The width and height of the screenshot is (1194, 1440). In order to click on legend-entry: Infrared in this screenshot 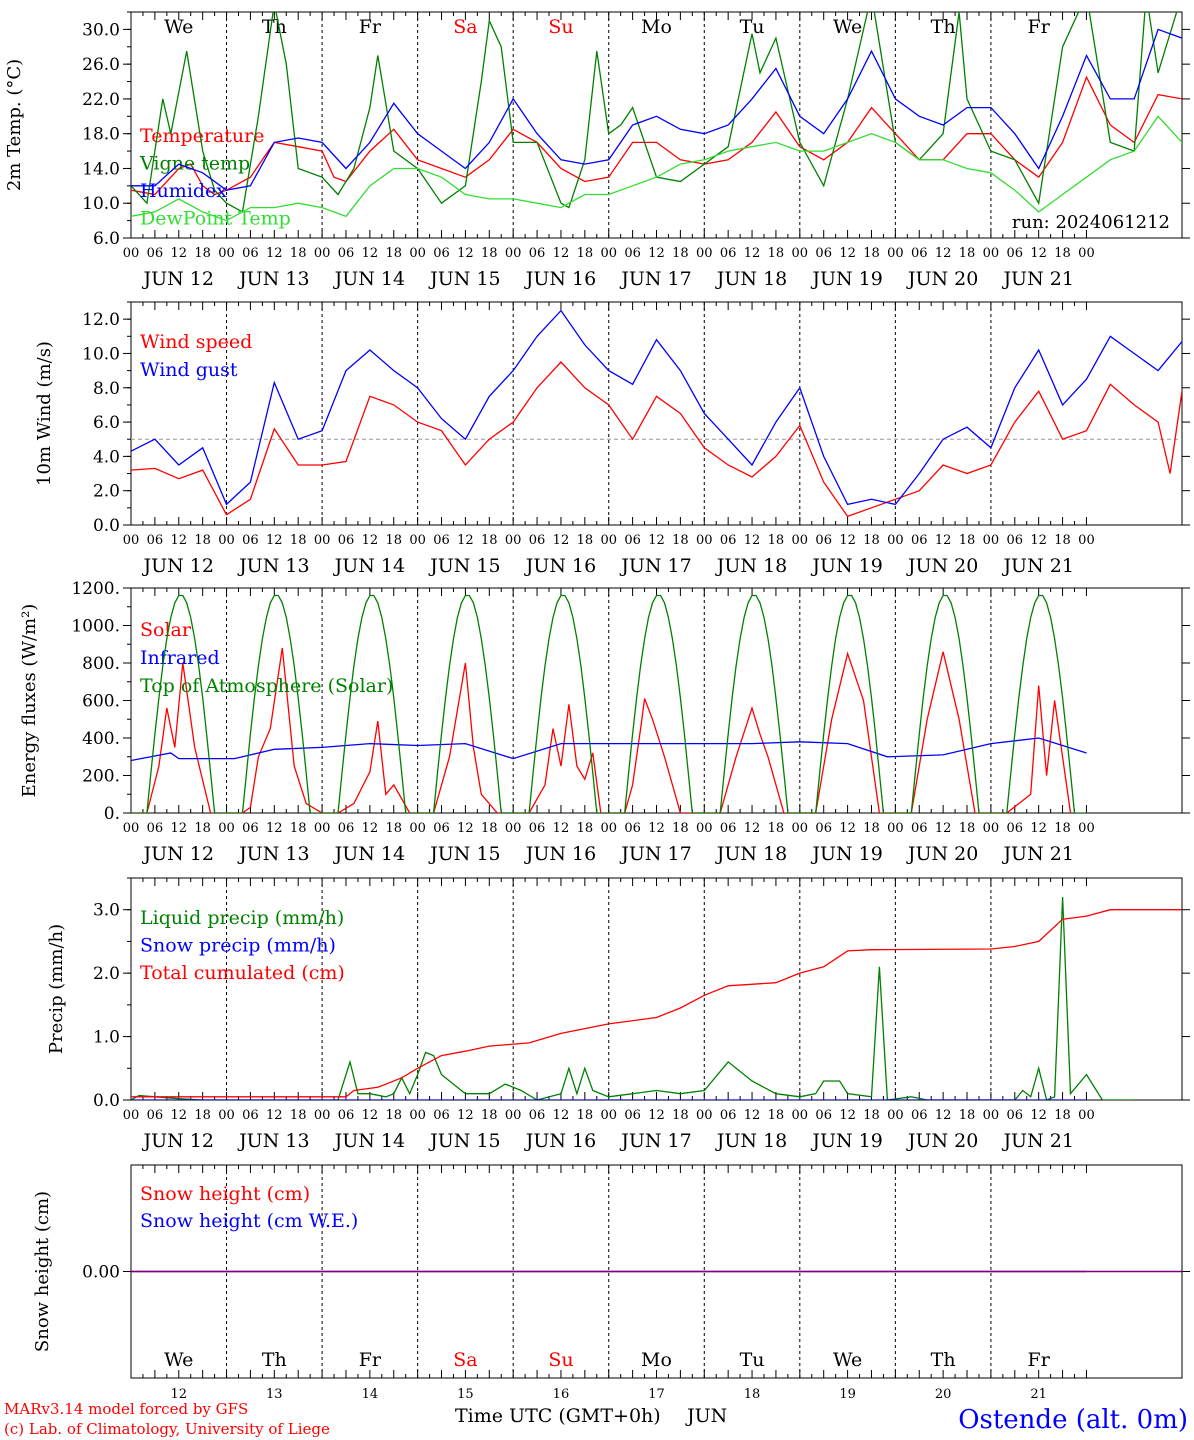, I will do `click(180, 658)`.